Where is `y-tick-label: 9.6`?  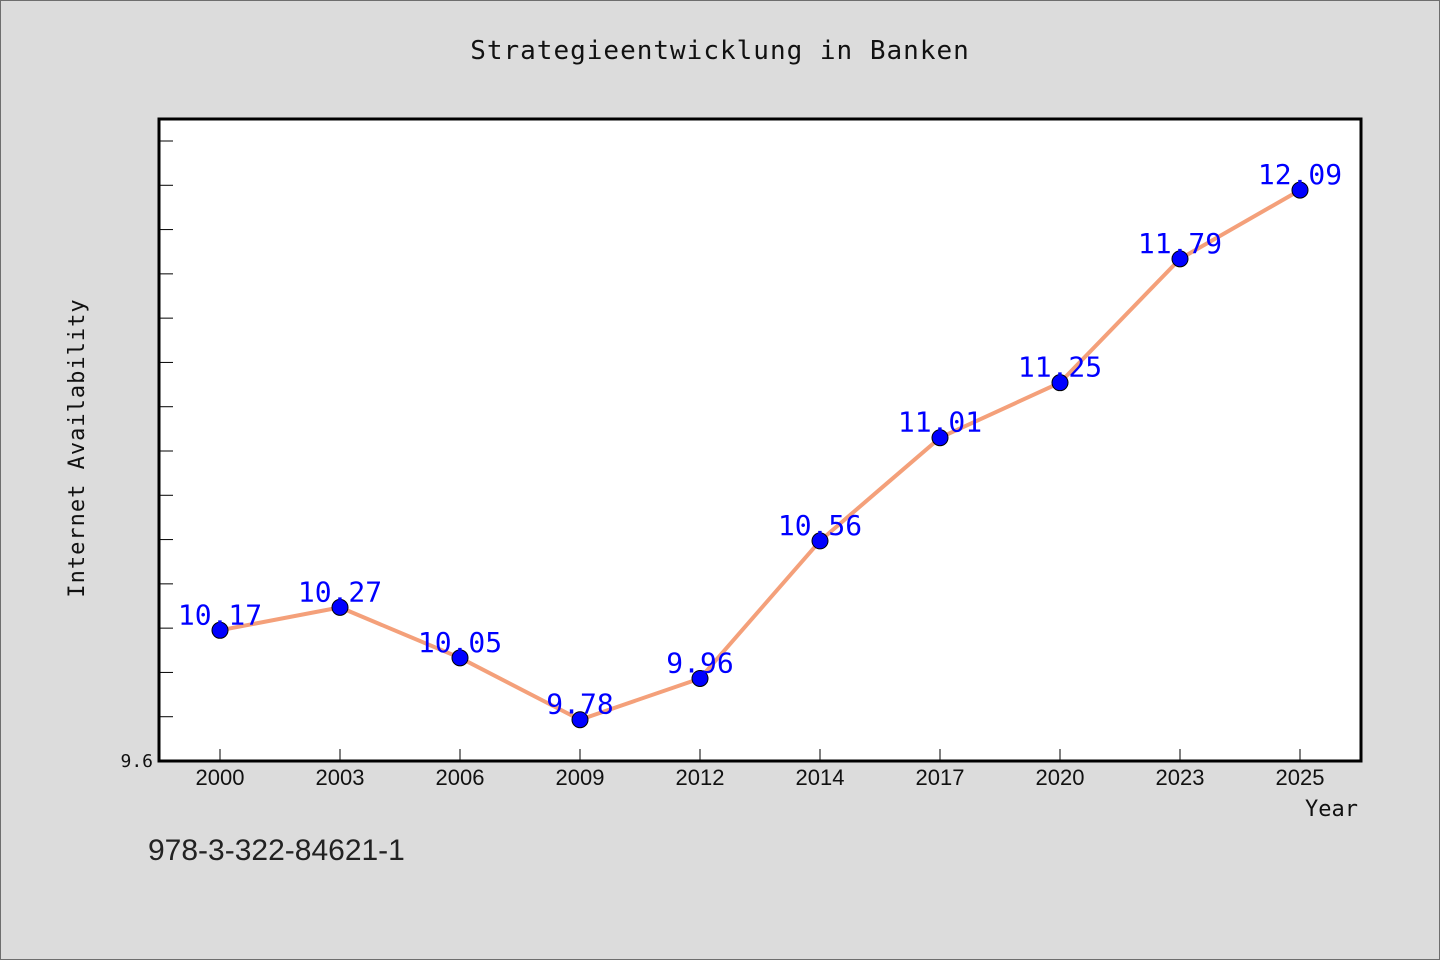
y-tick-label: 9.6 is located at coordinates (136, 761).